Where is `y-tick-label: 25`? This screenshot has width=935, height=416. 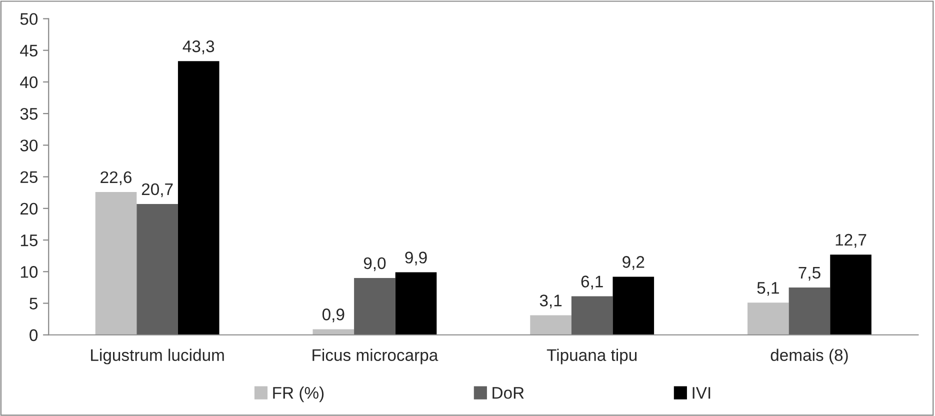
y-tick-label: 25 is located at coordinates (29, 177).